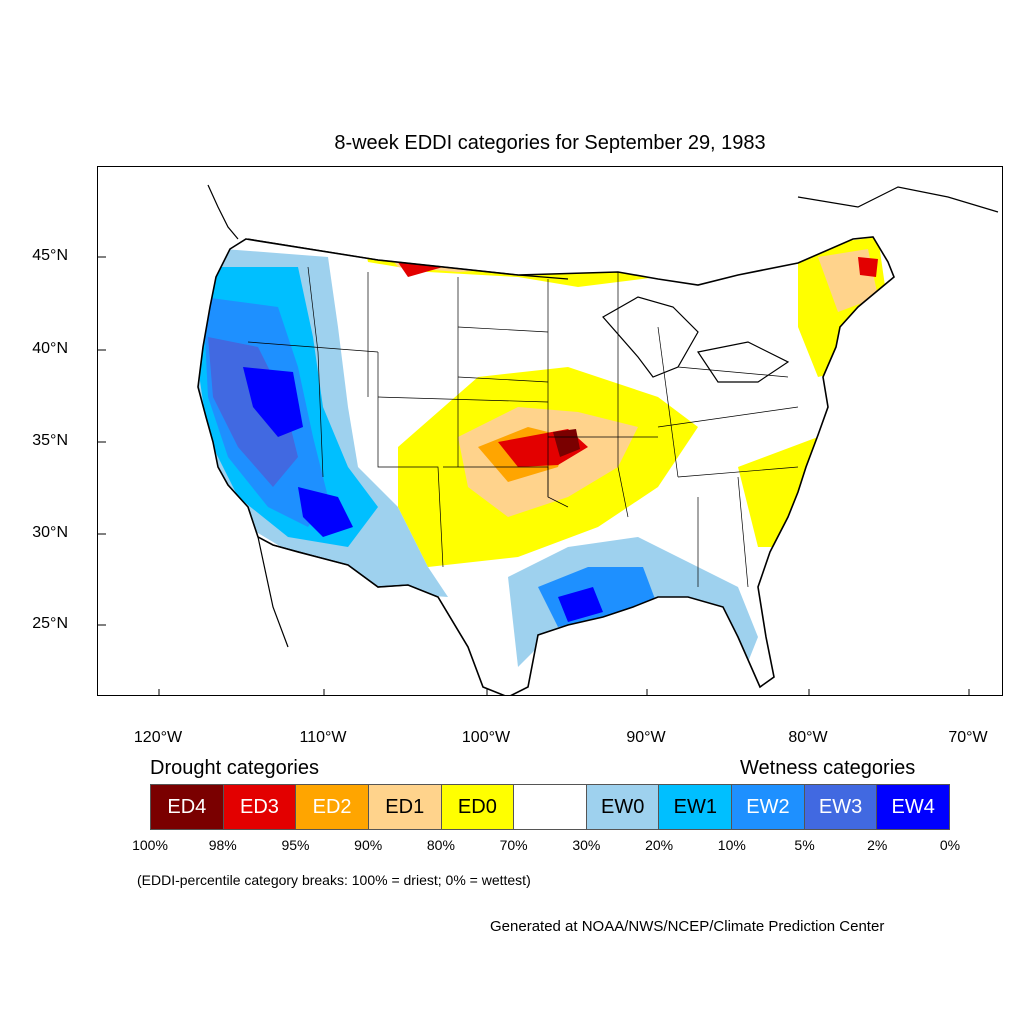  I want to click on lon-tick-label: 100°W, so click(486, 737).